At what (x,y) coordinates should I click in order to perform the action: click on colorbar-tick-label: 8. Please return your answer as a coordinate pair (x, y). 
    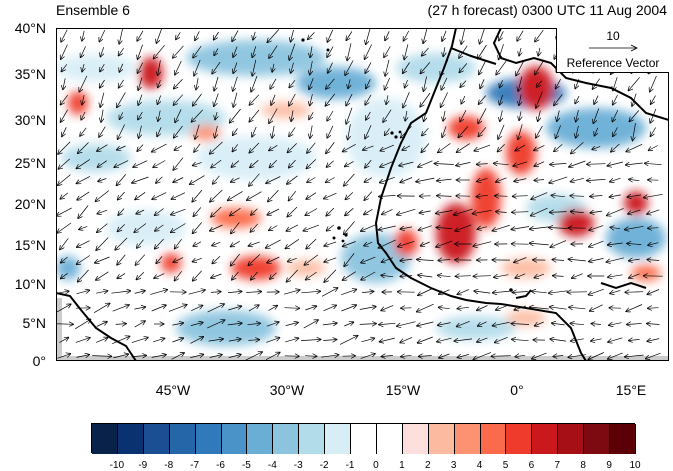
    Looking at the image, I should click on (583, 465).